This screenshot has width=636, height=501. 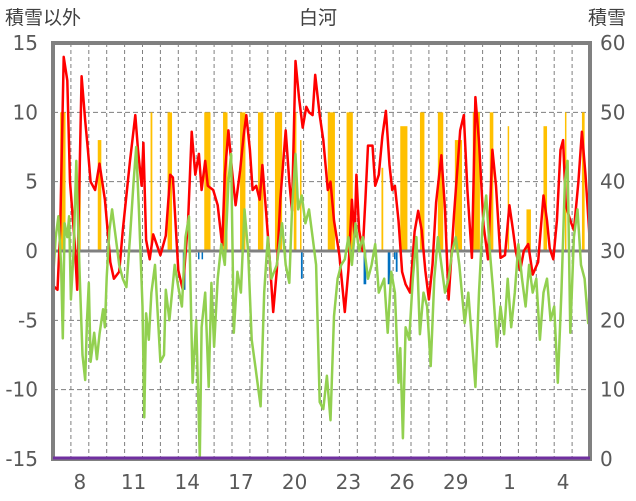 What do you see at coordinates (21, 390) in the screenshot?
I see `left-tick-label: -10` at bounding box center [21, 390].